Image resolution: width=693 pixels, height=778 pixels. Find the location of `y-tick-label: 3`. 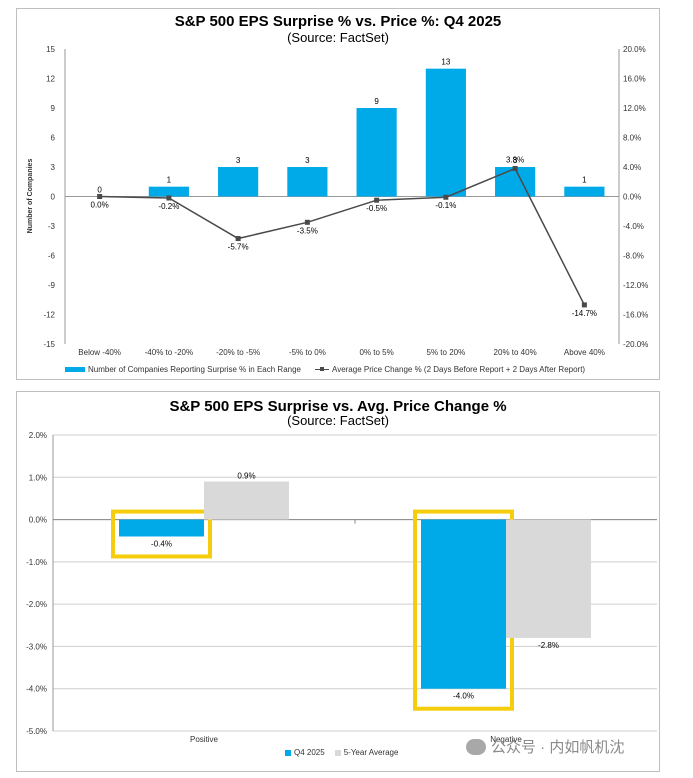

y-tick-label: 3 is located at coordinates (53, 167).